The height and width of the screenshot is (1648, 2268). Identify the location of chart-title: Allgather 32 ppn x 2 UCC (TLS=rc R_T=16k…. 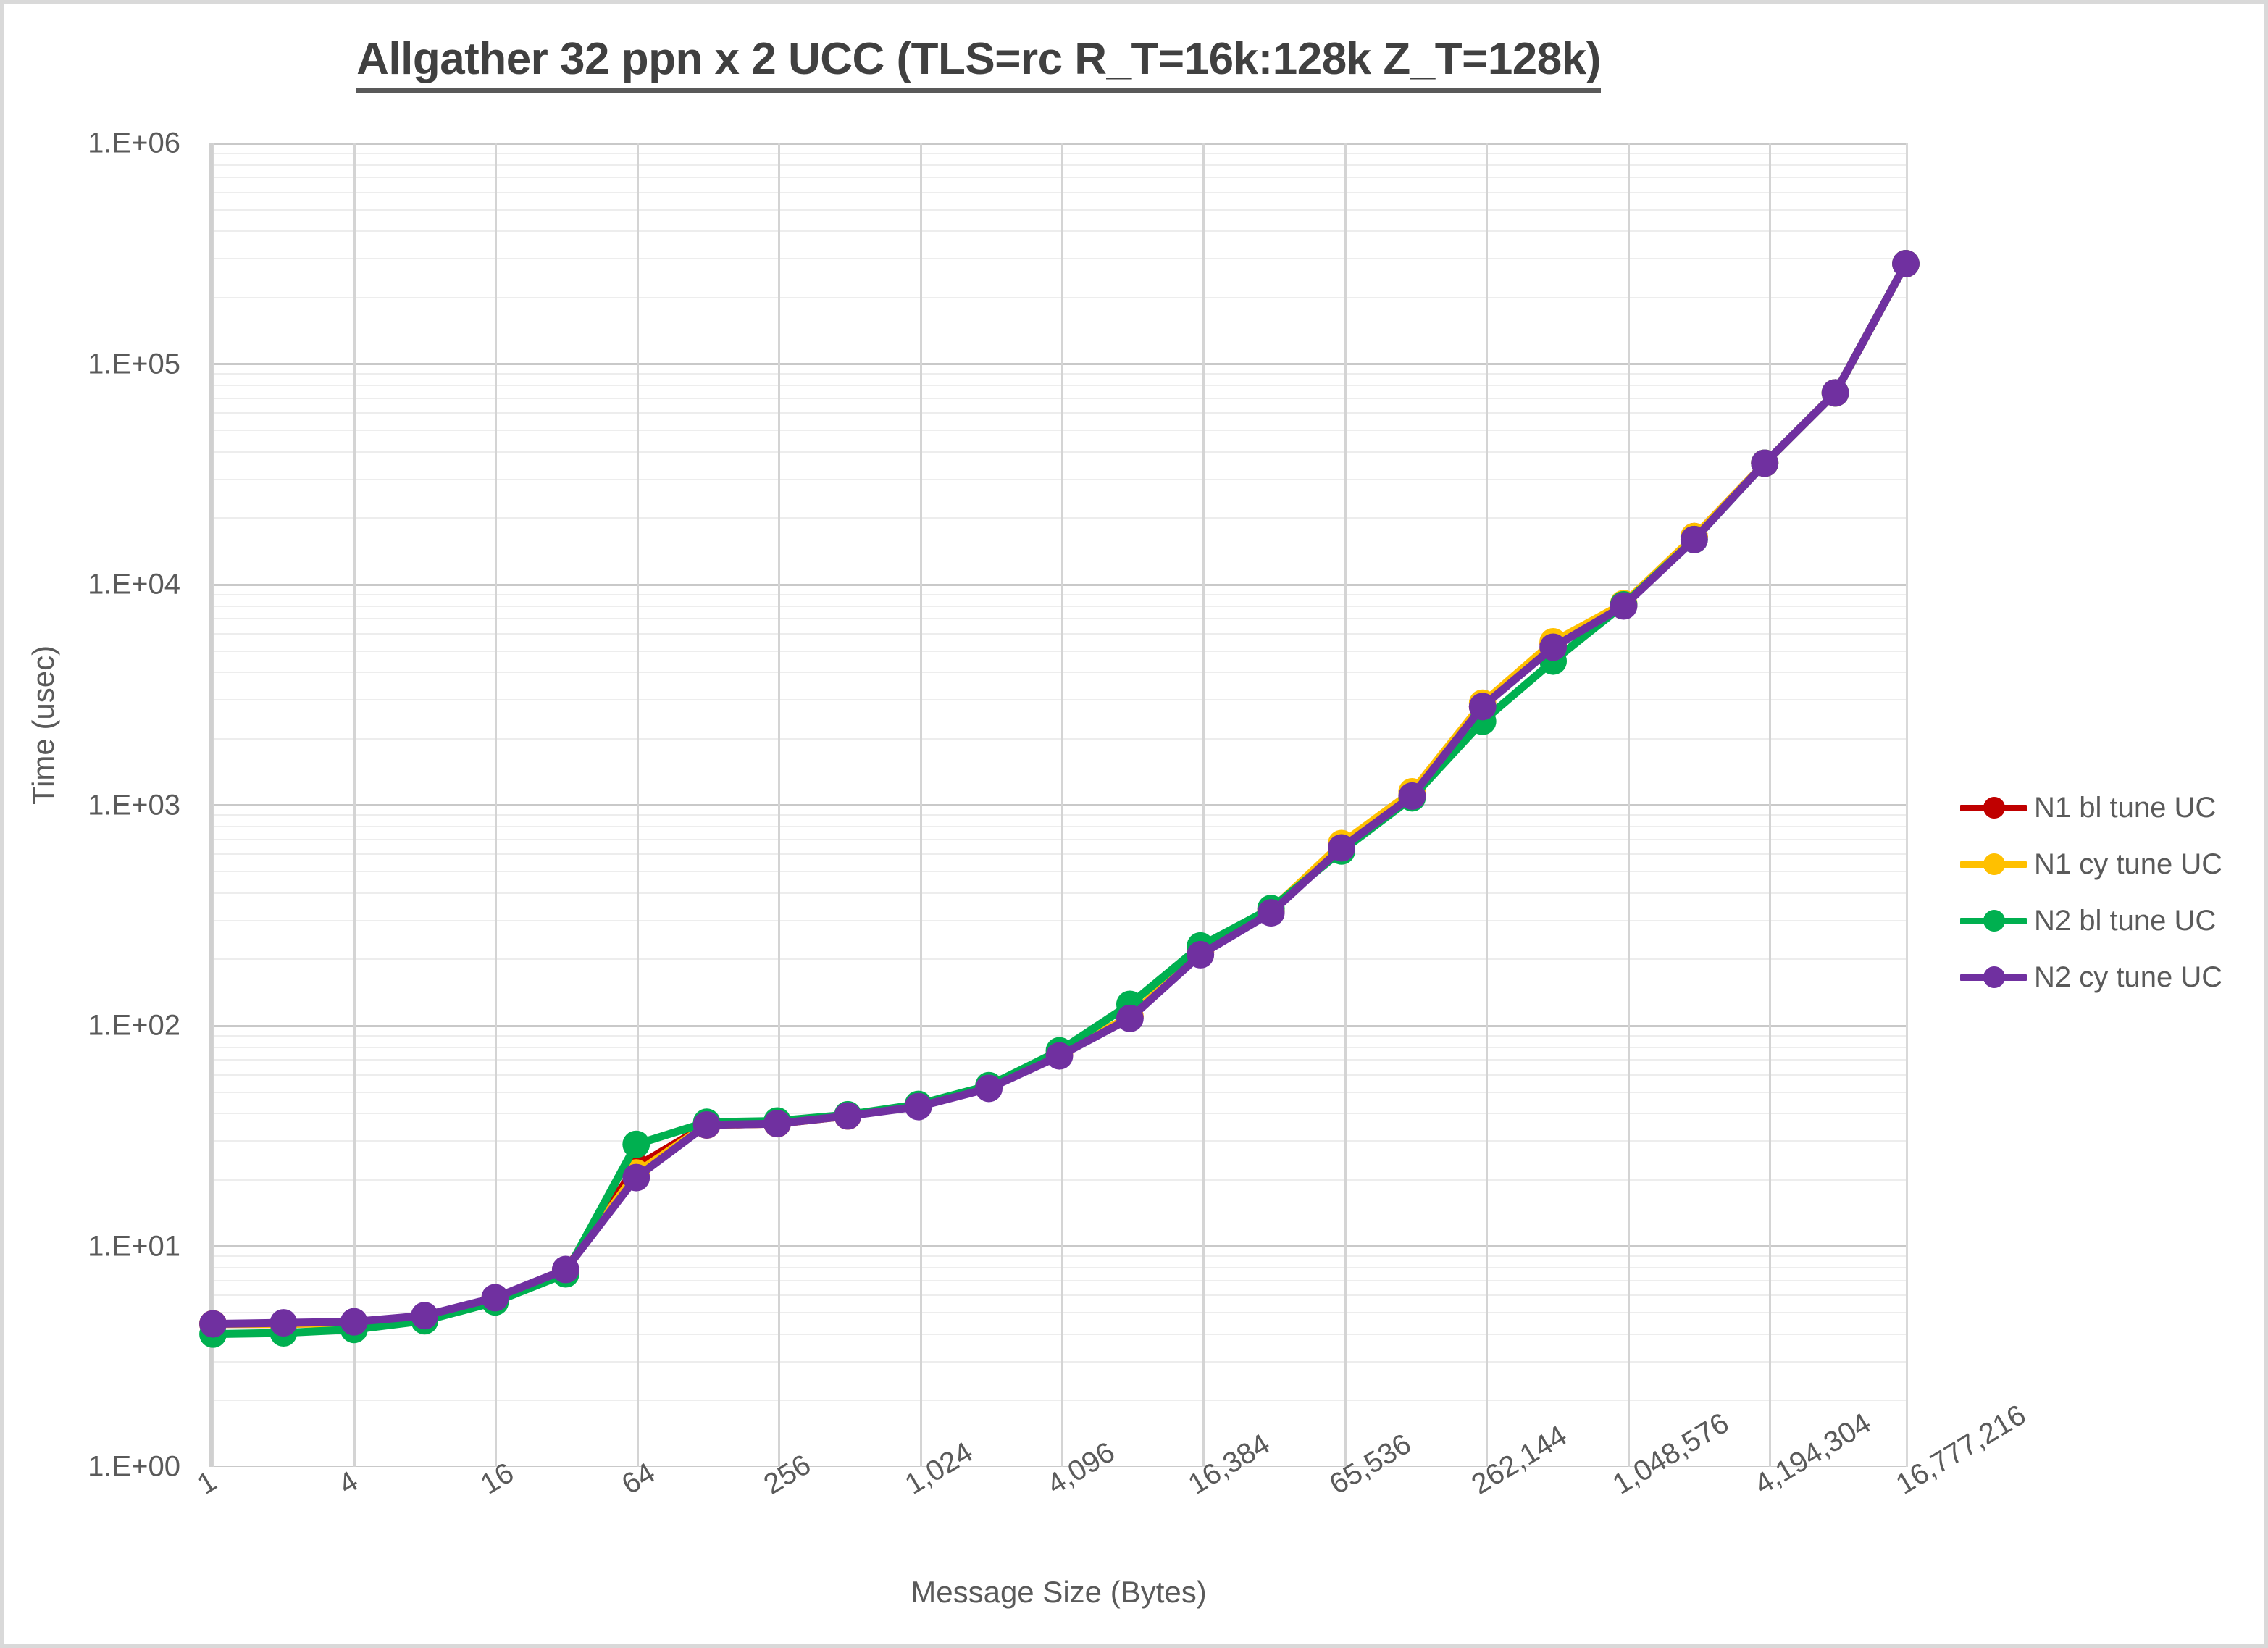
(979, 63).